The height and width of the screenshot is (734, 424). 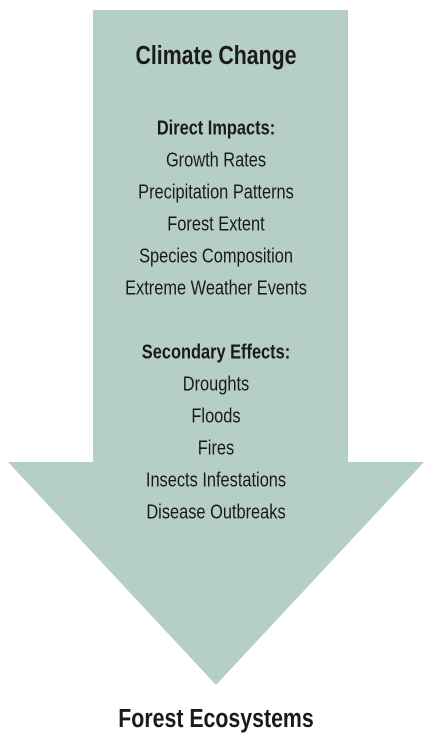 I want to click on section-item: Extreme Weather Events, so click(x=216, y=287).